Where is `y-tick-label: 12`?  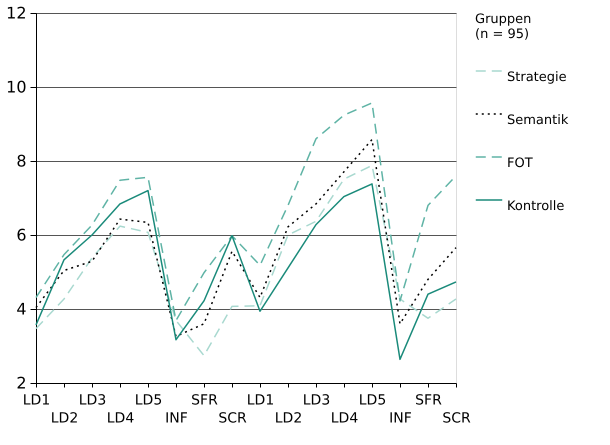
y-tick-label: 12 is located at coordinates (16, 13).